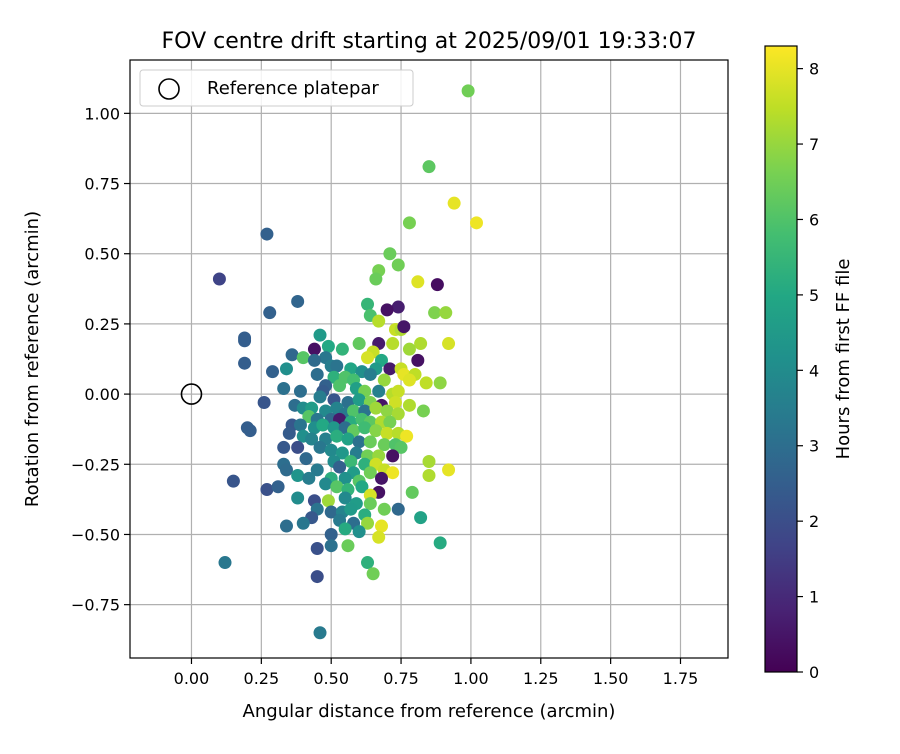  What do you see at coordinates (262, 678) in the screenshot?
I see `x-tick-label: 0.25` at bounding box center [262, 678].